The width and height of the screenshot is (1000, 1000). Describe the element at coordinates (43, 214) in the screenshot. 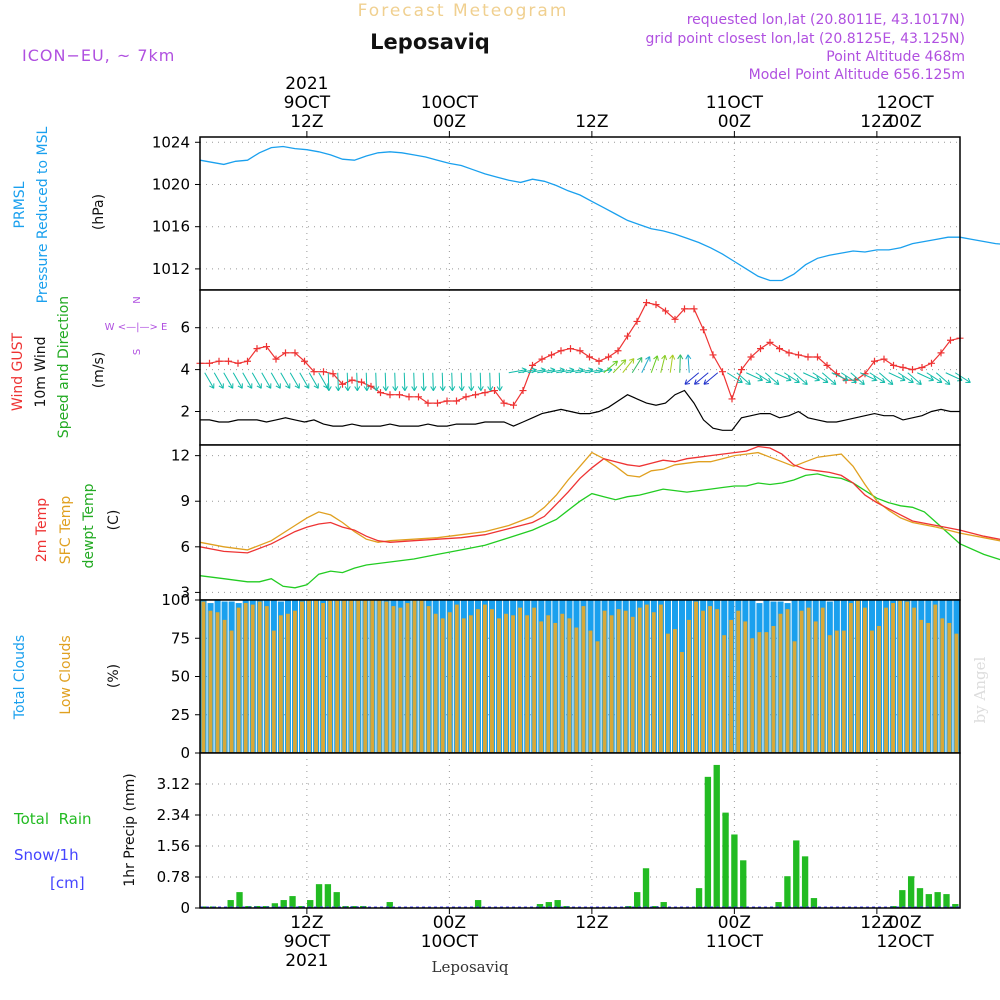

I see `pressure-reduced-label: Pressure Reduced to MSL` at that location.